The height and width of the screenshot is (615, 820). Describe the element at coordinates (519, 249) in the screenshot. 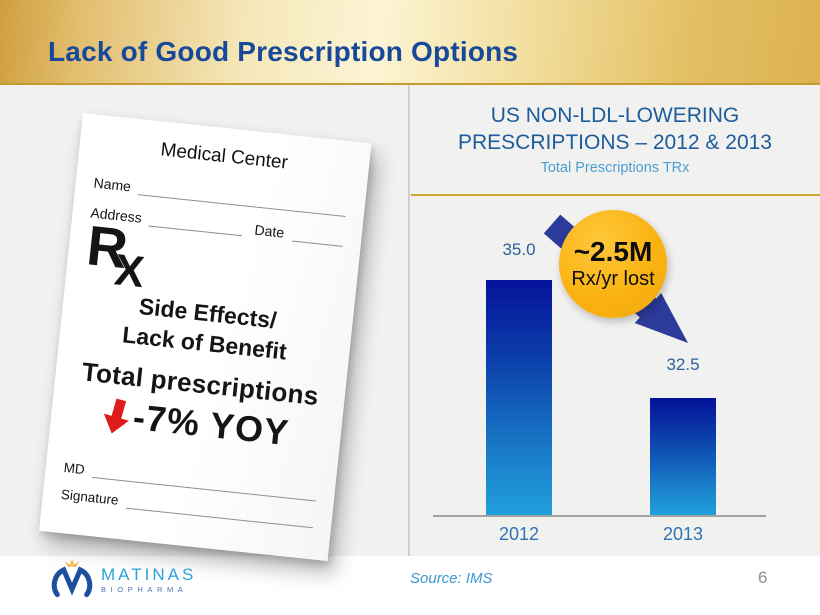

I see `bar-value-label-2012: 35.0` at that location.